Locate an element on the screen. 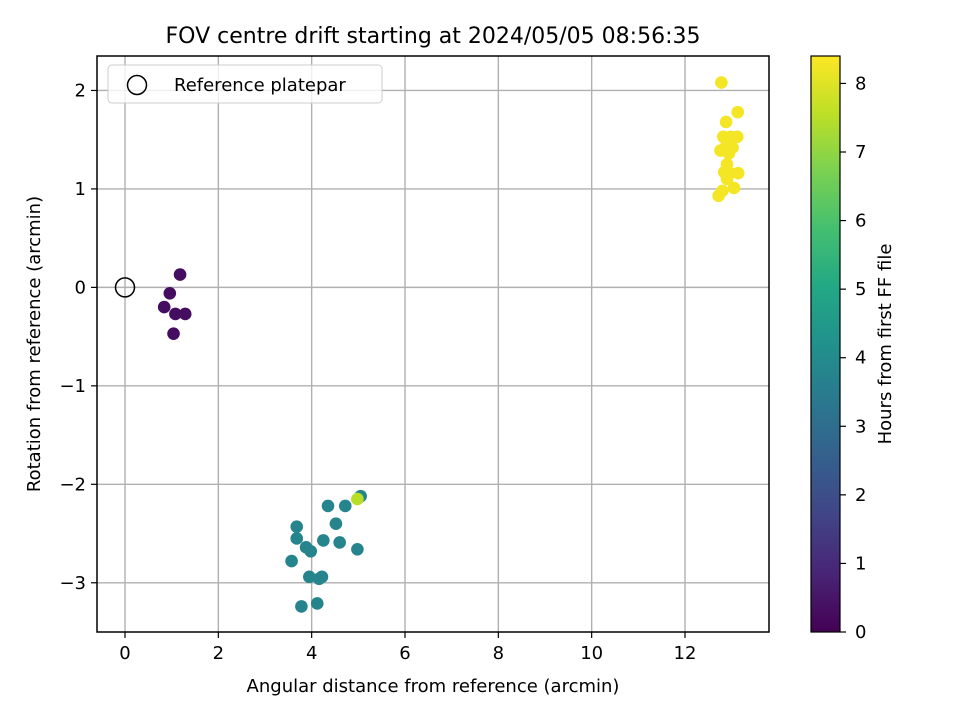 This screenshot has width=960, height=724. x-tick-label: 4 is located at coordinates (311, 653).